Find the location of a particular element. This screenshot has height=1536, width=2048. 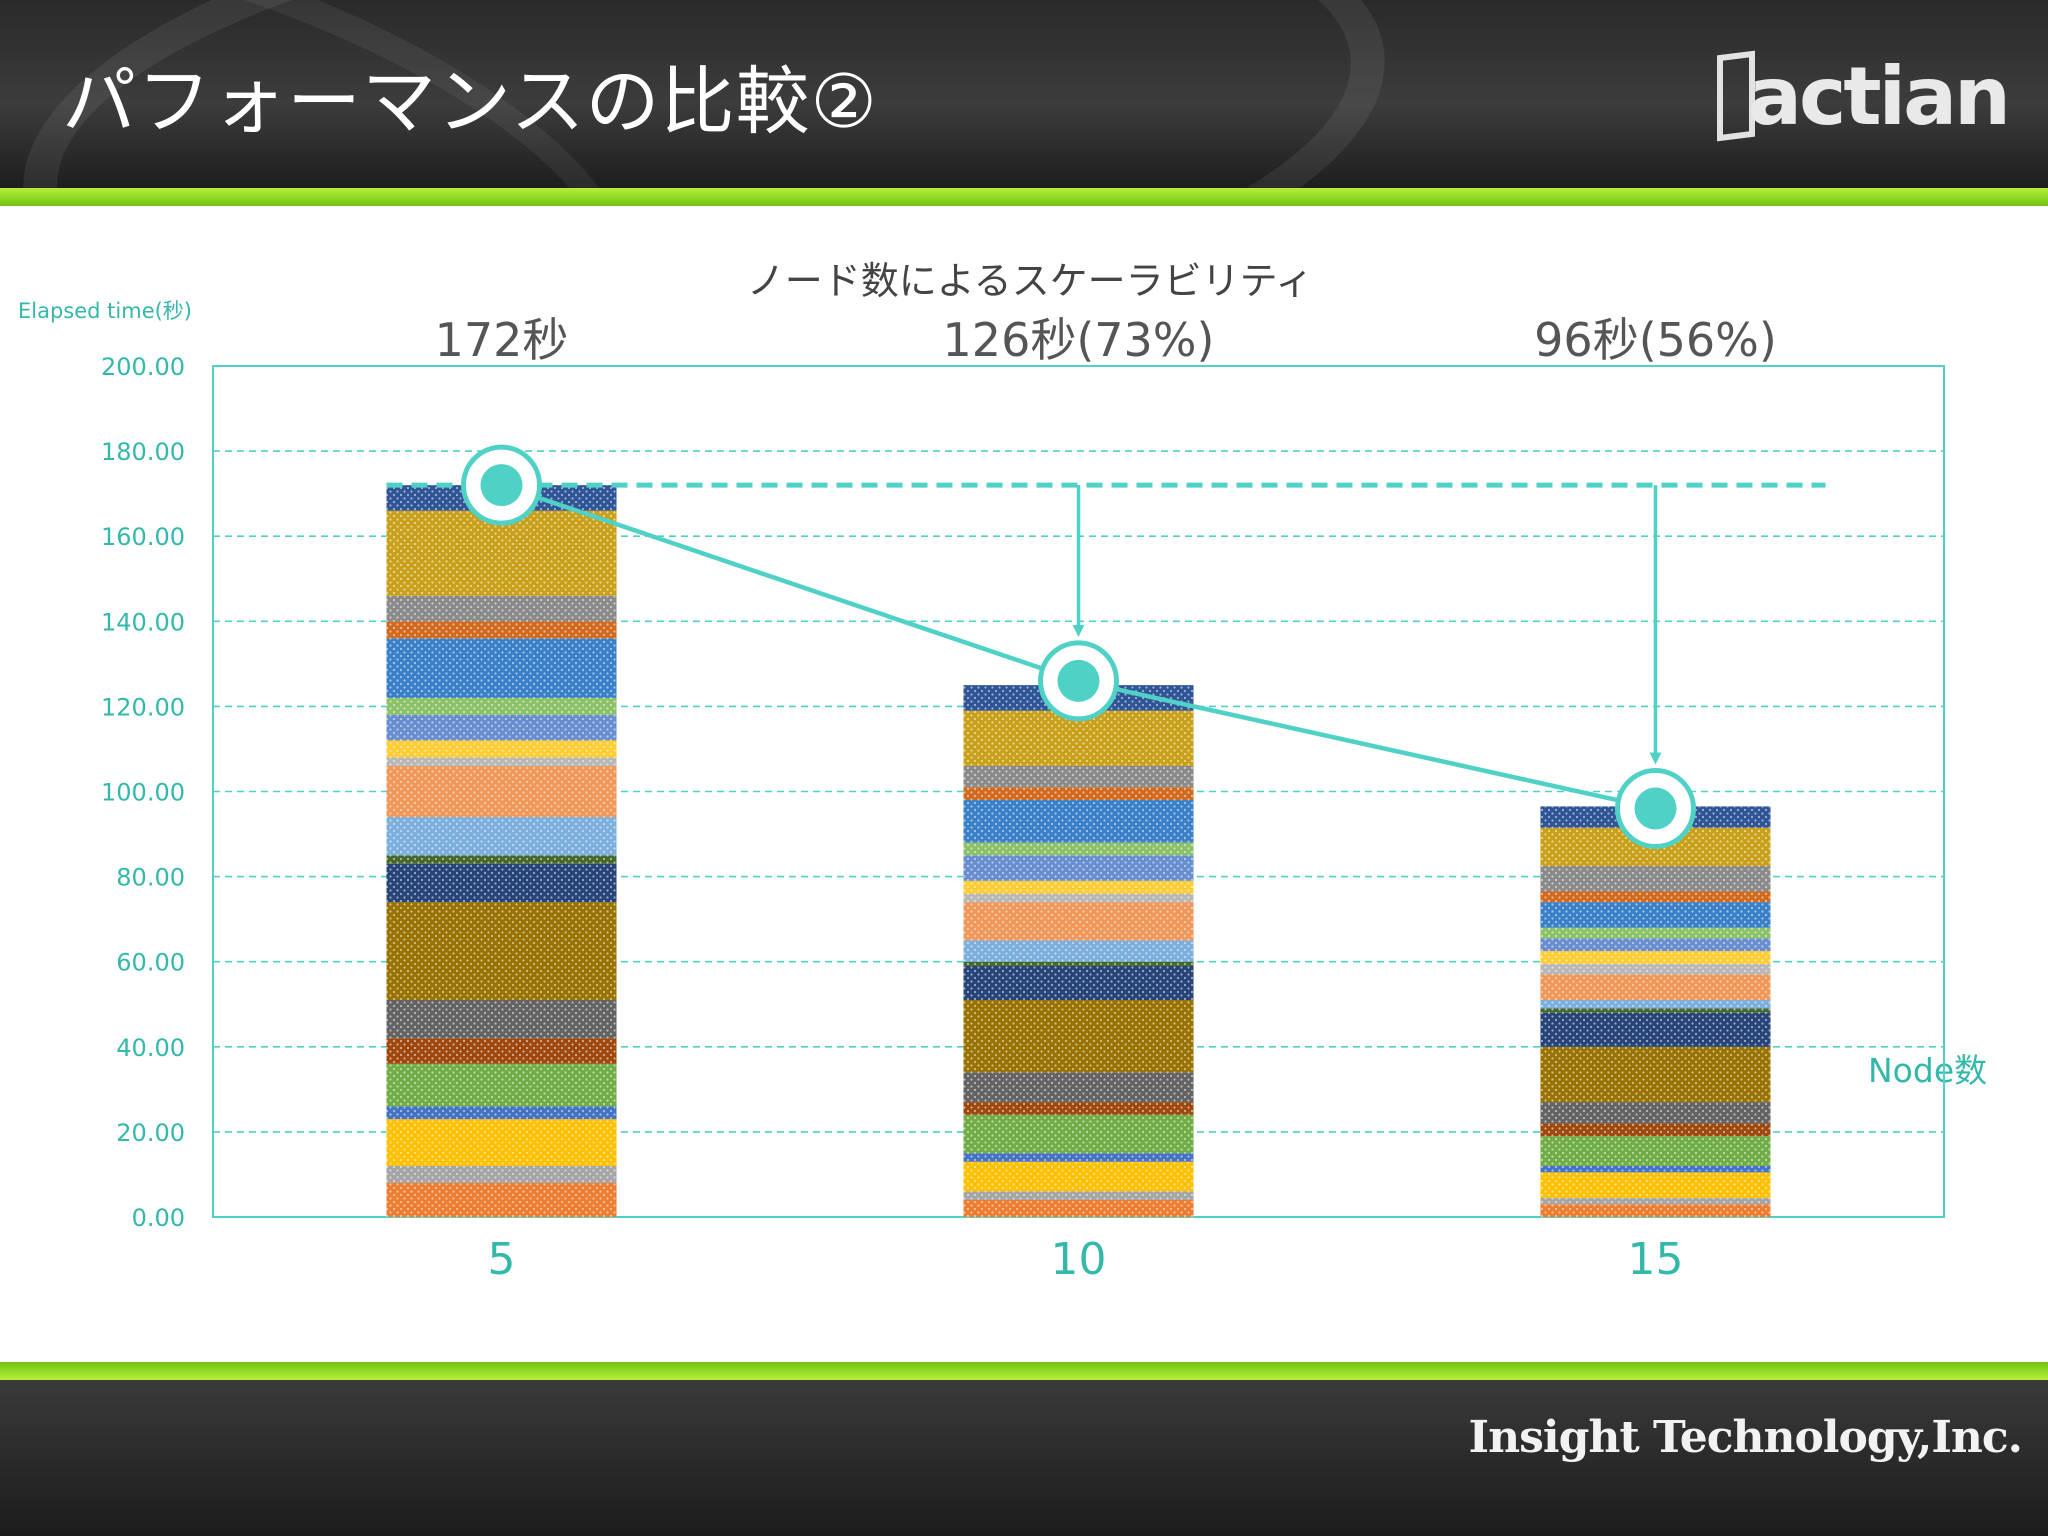

y-tick-label: 100.00 is located at coordinates (143, 793).